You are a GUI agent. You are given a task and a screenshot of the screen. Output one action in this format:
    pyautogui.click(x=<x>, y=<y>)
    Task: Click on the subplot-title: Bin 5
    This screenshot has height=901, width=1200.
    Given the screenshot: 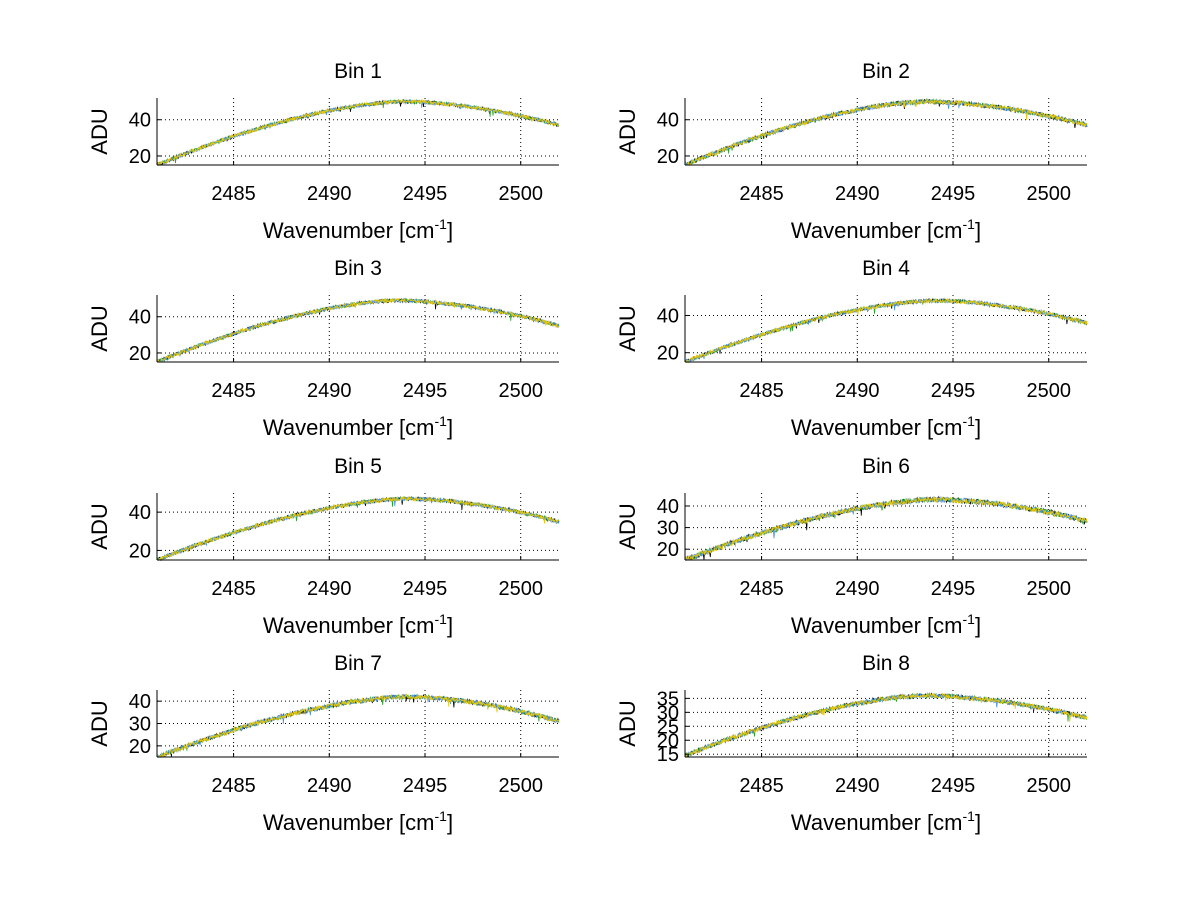 What is the action you would take?
    pyautogui.click(x=358, y=466)
    